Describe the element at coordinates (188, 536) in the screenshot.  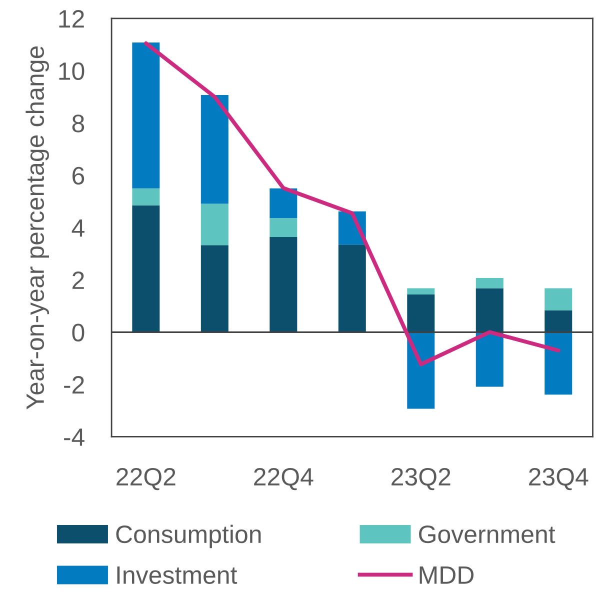
I see `legend-label: Consumption` at that location.